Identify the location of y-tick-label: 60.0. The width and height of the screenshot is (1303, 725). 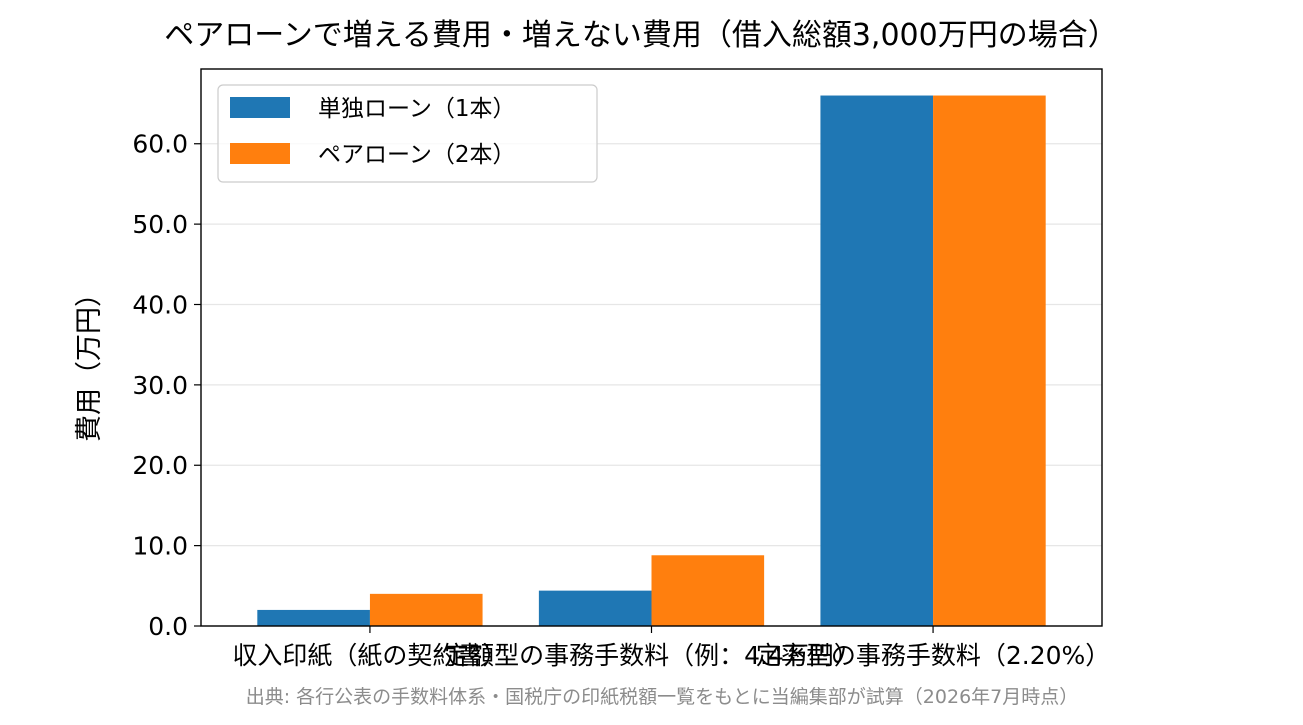
(160, 144).